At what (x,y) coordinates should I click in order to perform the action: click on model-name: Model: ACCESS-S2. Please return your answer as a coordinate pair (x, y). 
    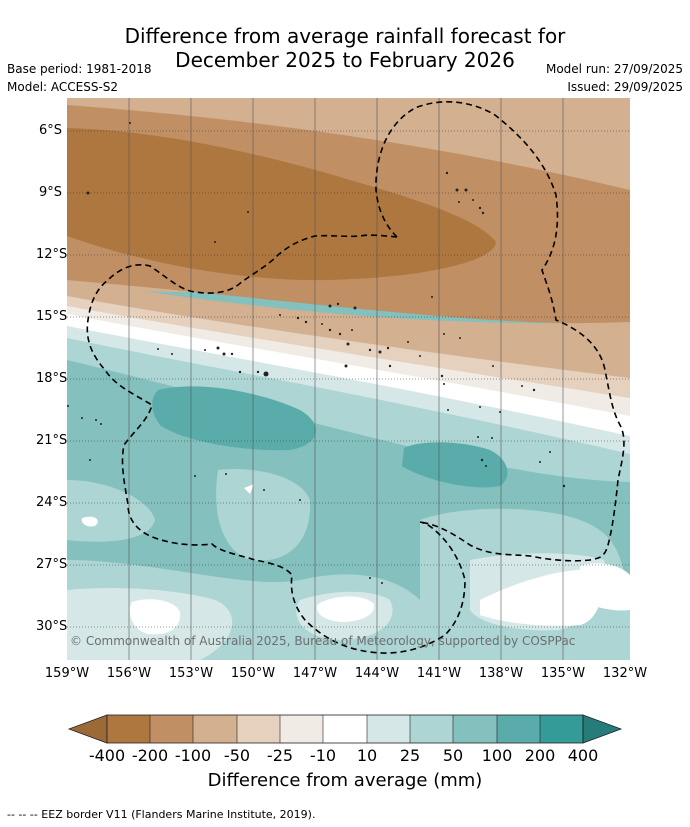
    Looking at the image, I should click on (63, 87).